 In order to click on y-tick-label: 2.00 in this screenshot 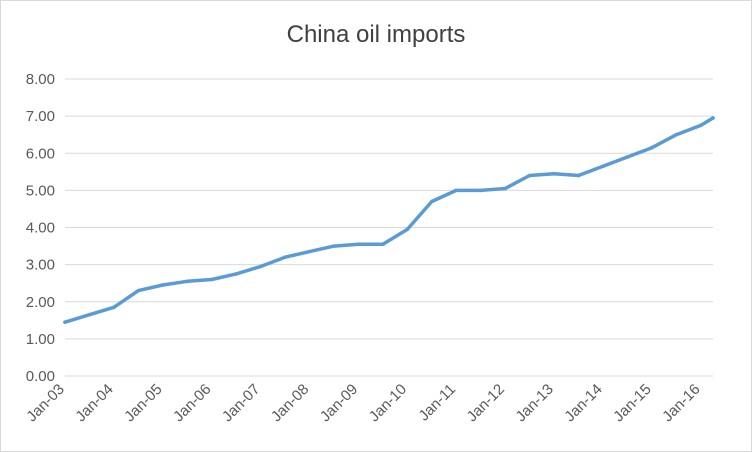, I will do `click(40, 302)`.